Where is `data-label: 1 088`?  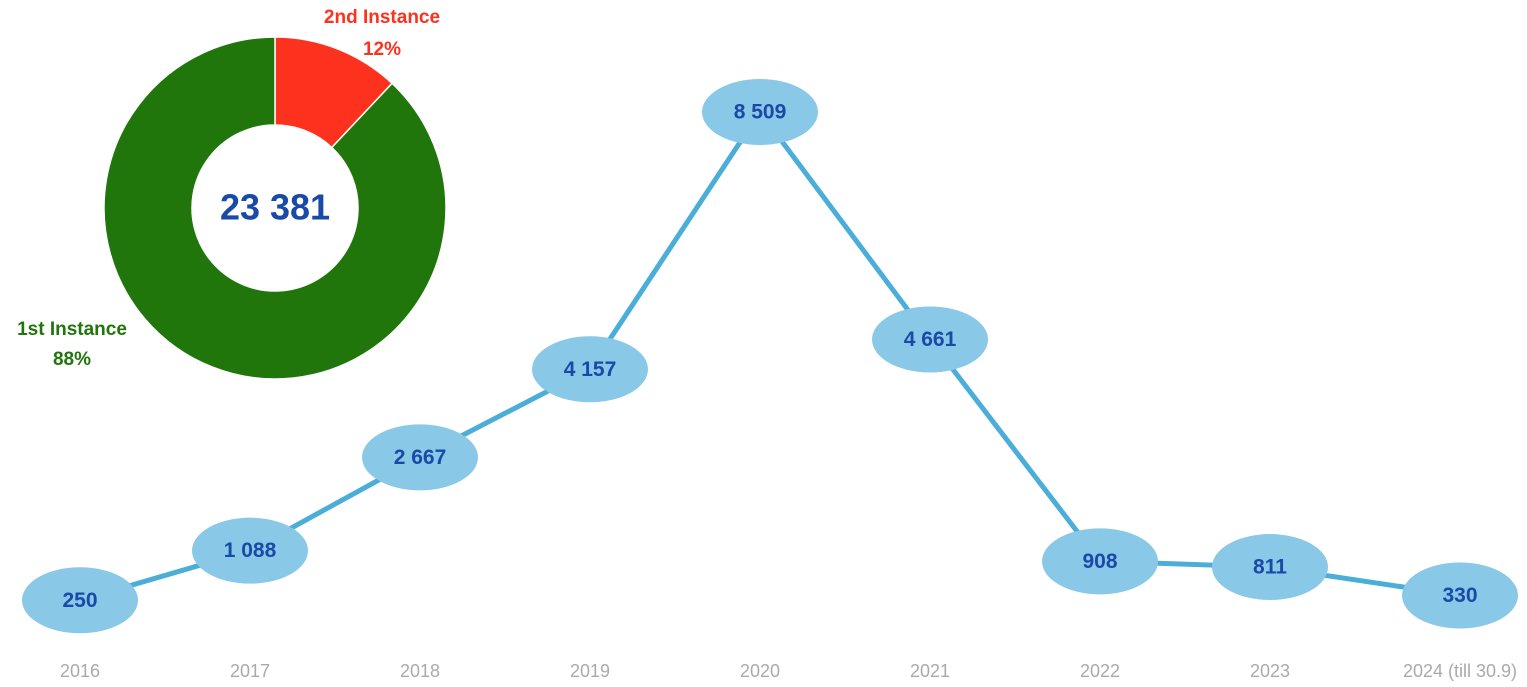
data-label: 1 088 is located at coordinates (250, 550).